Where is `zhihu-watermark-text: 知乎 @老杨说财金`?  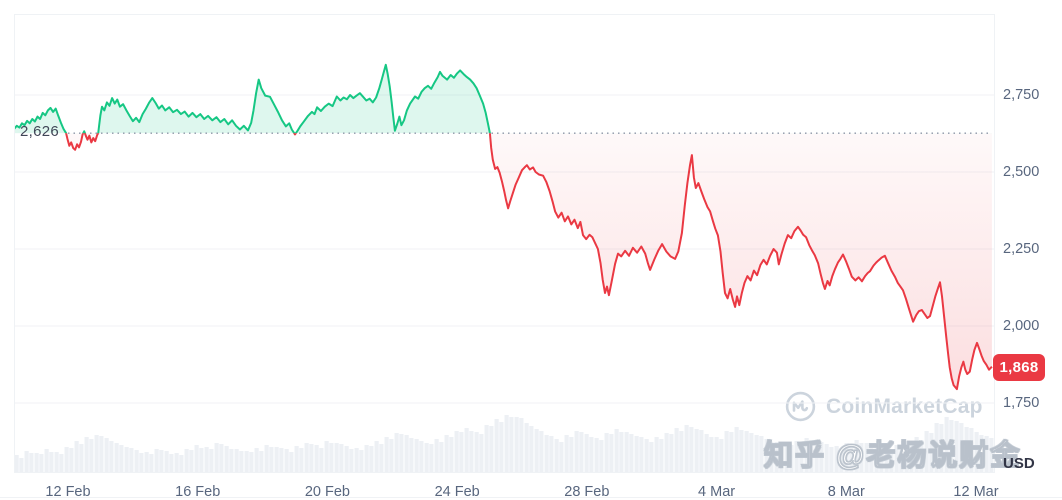
zhihu-watermark-text: 知乎 @老杨说财金 is located at coordinates (892, 455).